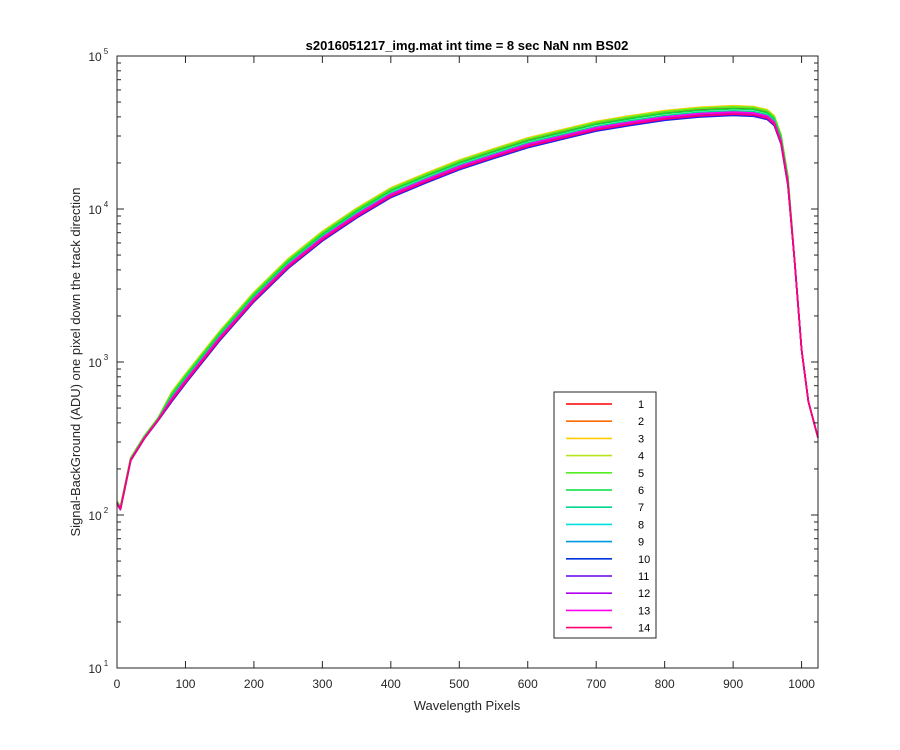 This screenshot has width=900, height=750. What do you see at coordinates (644, 629) in the screenshot?
I see `legend-label-14: 14` at bounding box center [644, 629].